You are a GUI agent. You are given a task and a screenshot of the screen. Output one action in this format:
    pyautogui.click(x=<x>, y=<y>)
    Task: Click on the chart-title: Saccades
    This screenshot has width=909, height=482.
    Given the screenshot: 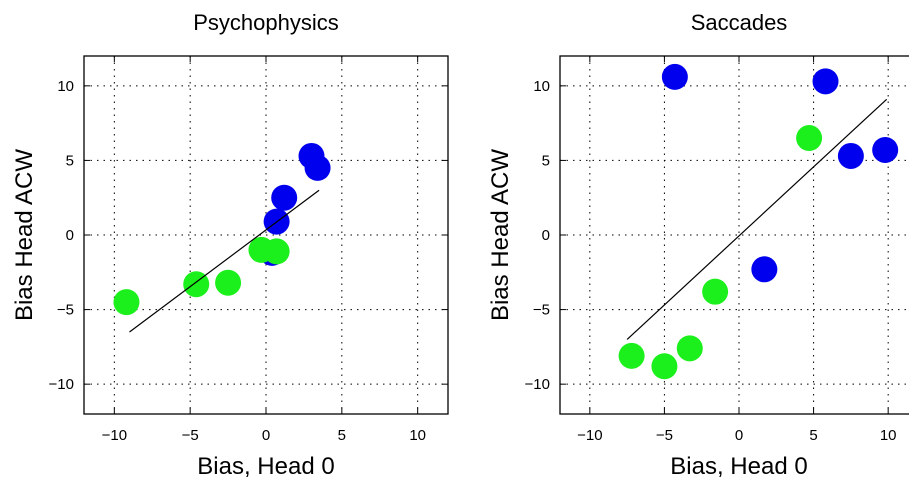 What is the action you would take?
    pyautogui.click(x=739, y=22)
    